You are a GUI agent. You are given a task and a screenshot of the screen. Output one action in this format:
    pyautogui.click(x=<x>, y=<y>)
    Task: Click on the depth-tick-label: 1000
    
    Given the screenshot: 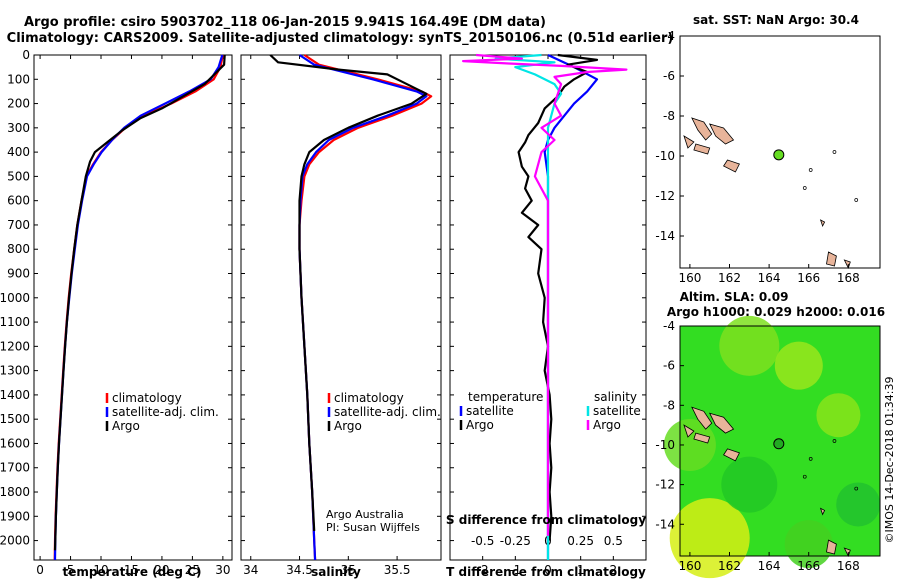 What is the action you would take?
    pyautogui.click(x=15, y=298)
    